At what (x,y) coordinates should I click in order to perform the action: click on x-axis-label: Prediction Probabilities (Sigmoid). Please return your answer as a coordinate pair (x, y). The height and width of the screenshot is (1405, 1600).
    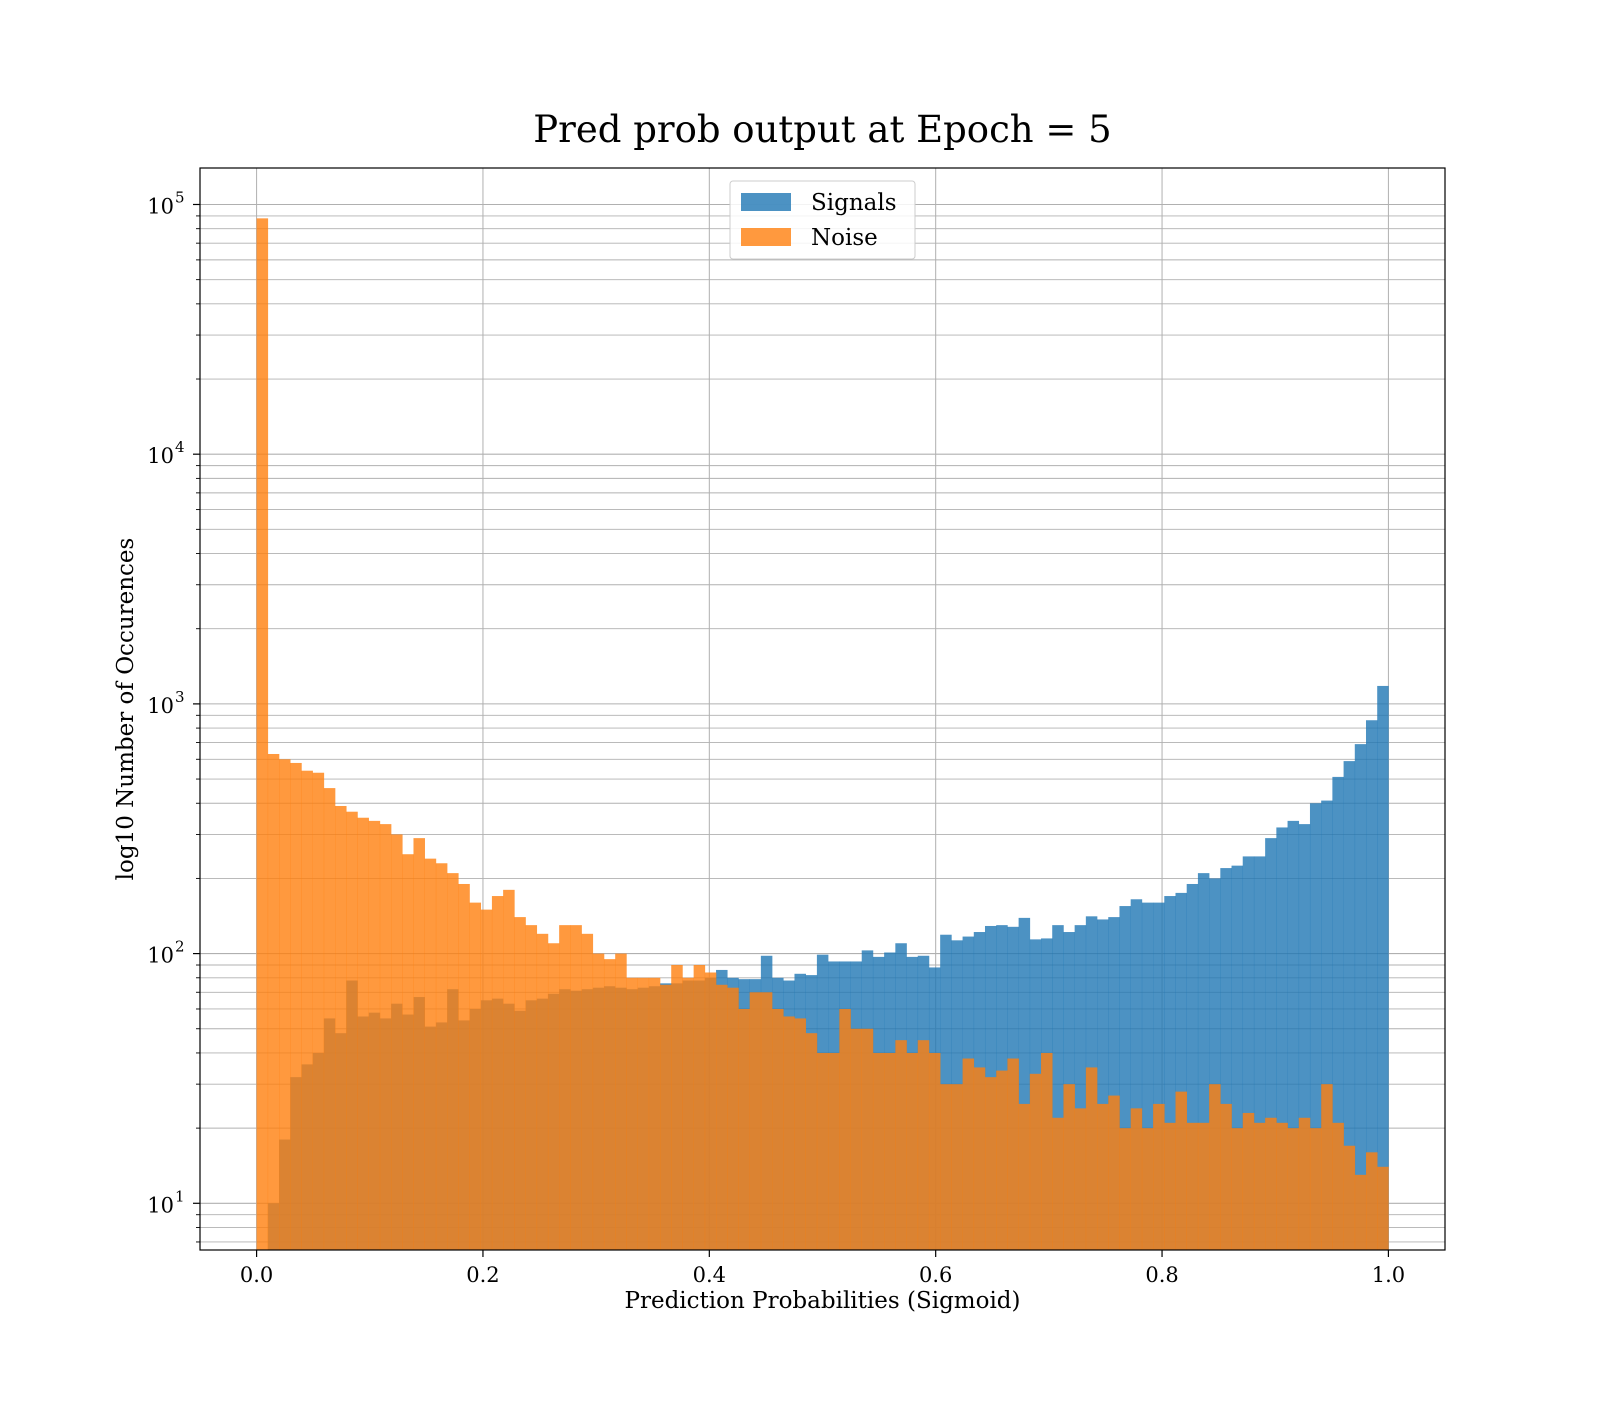
    Looking at the image, I should click on (823, 1301).